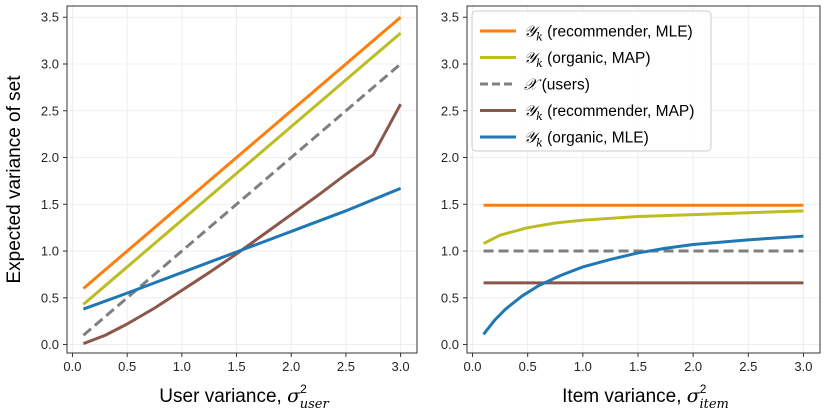  What do you see at coordinates (643, 227) in the screenshot?
I see `series-line-yk-organic-map` at bounding box center [643, 227].